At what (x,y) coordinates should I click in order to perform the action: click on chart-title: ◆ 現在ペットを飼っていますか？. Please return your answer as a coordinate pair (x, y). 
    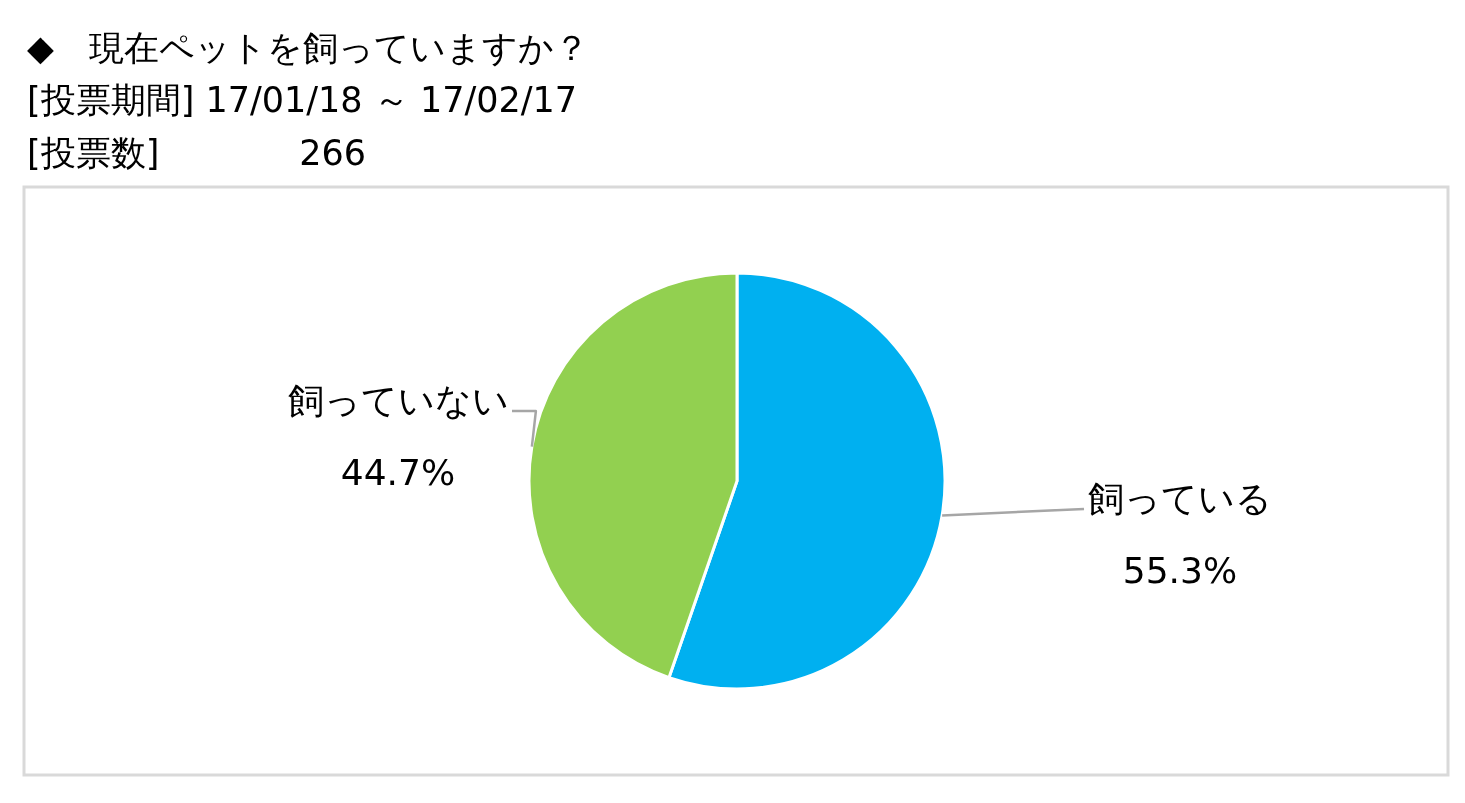
    Looking at the image, I should click on (308, 48).